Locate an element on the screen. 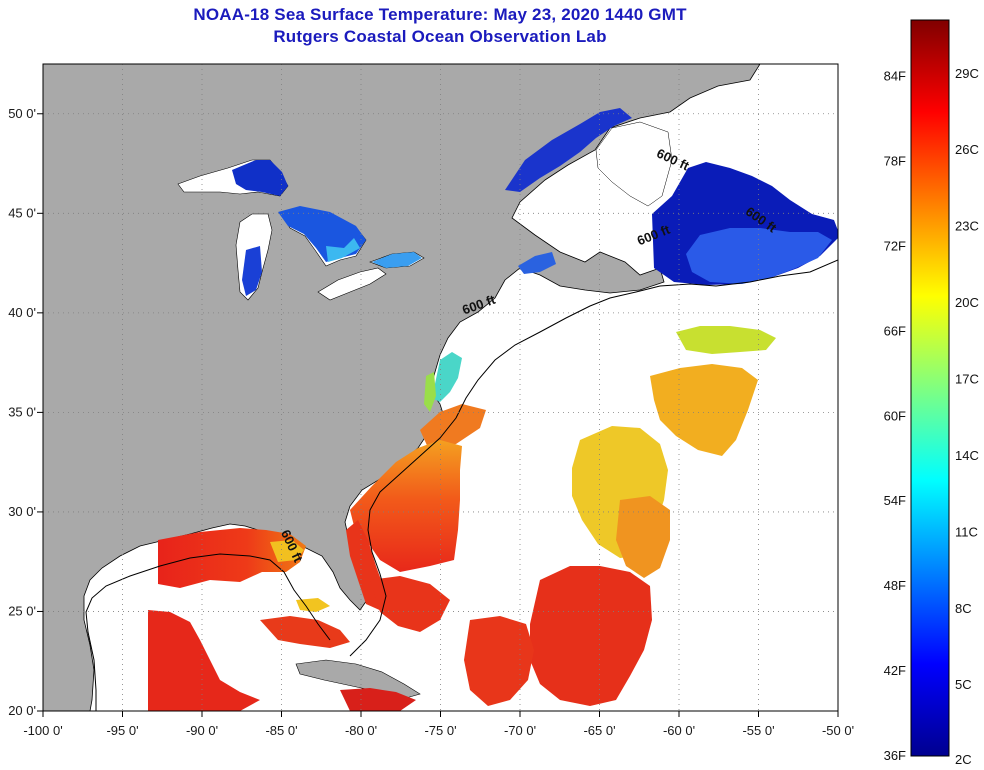  lon-tick-label: -90 0' is located at coordinates (202, 730).